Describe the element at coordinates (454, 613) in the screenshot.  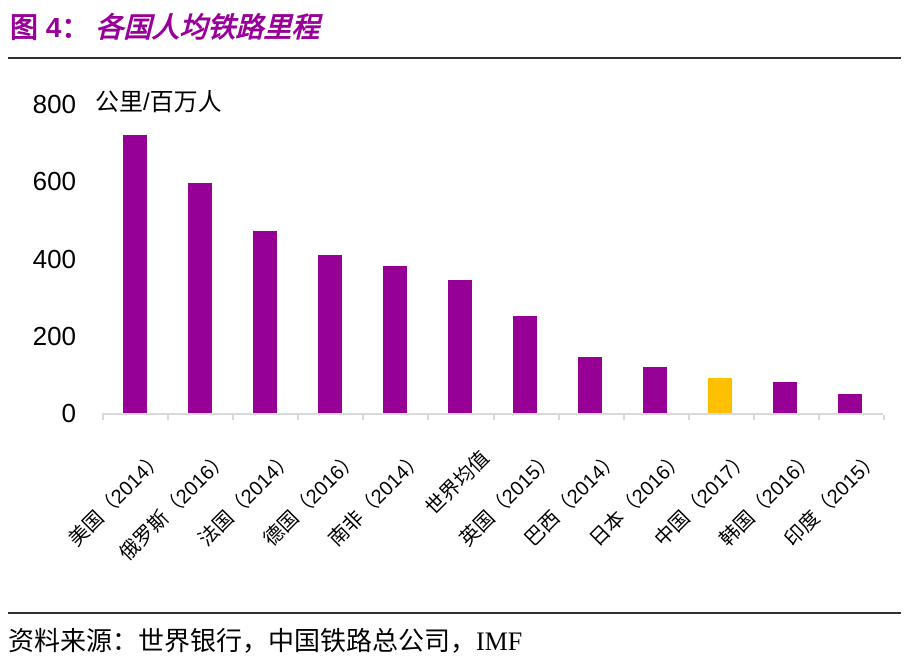
I see `bottom-divider-line` at that location.